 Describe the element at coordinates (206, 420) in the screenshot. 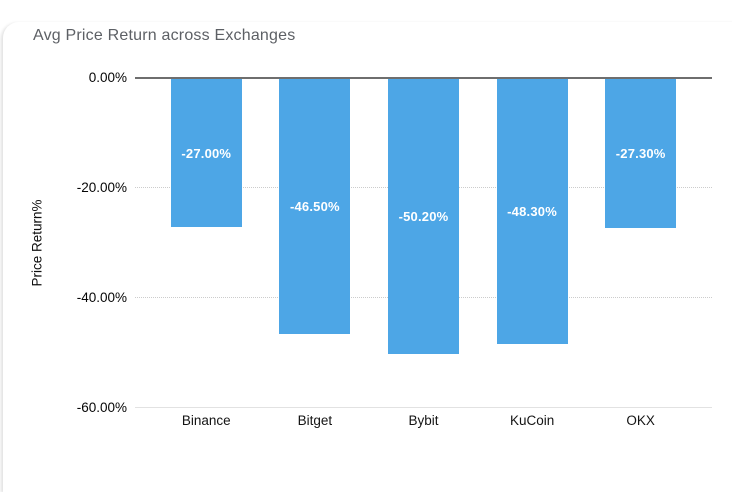

I see `x-label-binance: Binance` at that location.